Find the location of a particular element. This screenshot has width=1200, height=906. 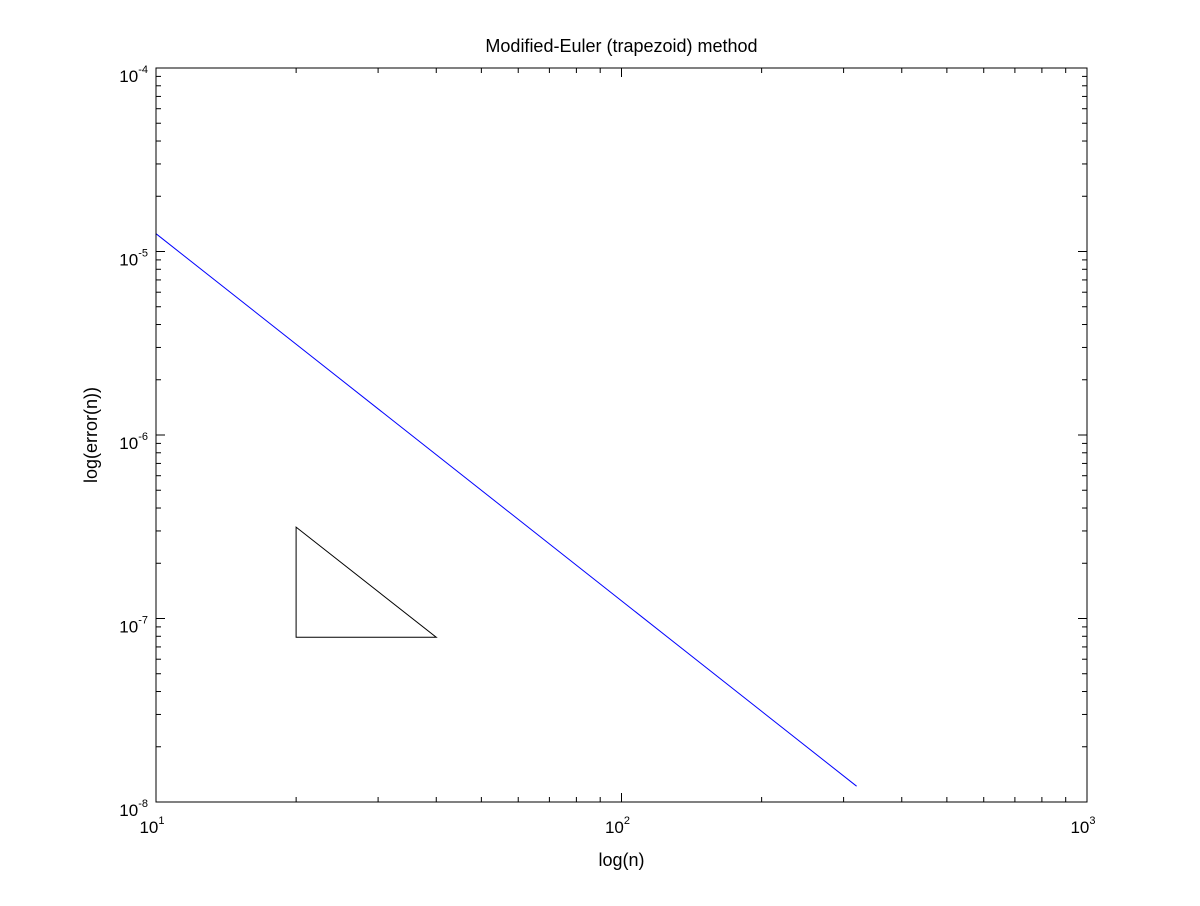

y-tick-label: 10⁻⁶ is located at coordinates (133, 442).